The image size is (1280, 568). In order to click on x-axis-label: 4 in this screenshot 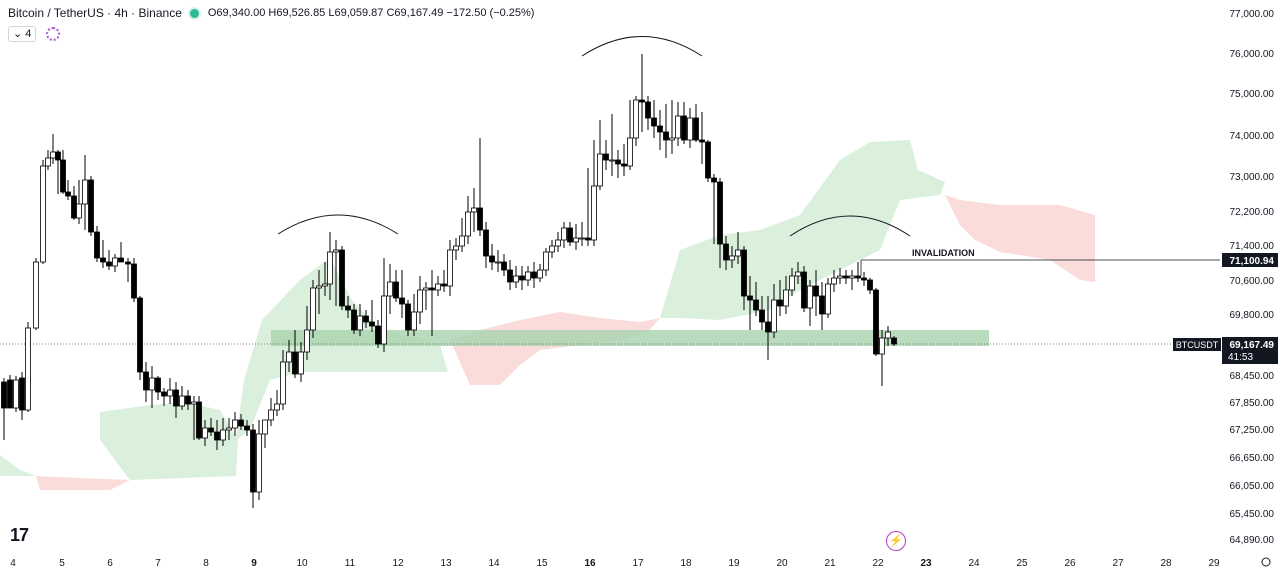, I will do `click(13, 563)`.